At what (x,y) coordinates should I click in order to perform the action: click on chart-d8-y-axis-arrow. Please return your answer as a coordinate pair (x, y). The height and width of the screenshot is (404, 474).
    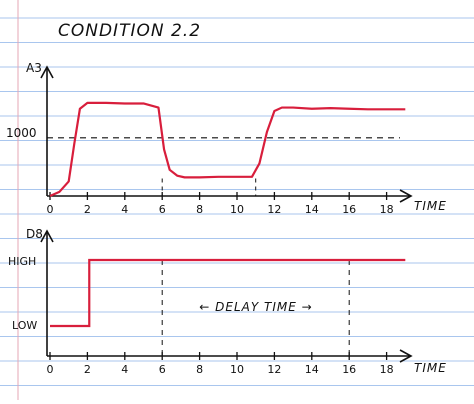
    Looking at the image, I should click on (47, 236).